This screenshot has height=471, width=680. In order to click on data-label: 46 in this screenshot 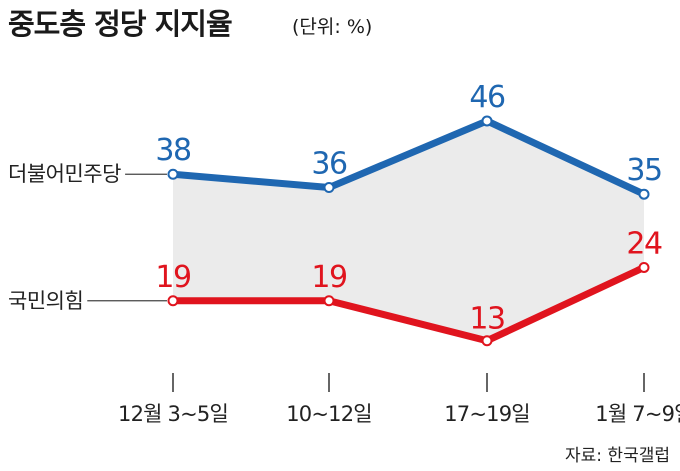, I will do `click(487, 97)`.